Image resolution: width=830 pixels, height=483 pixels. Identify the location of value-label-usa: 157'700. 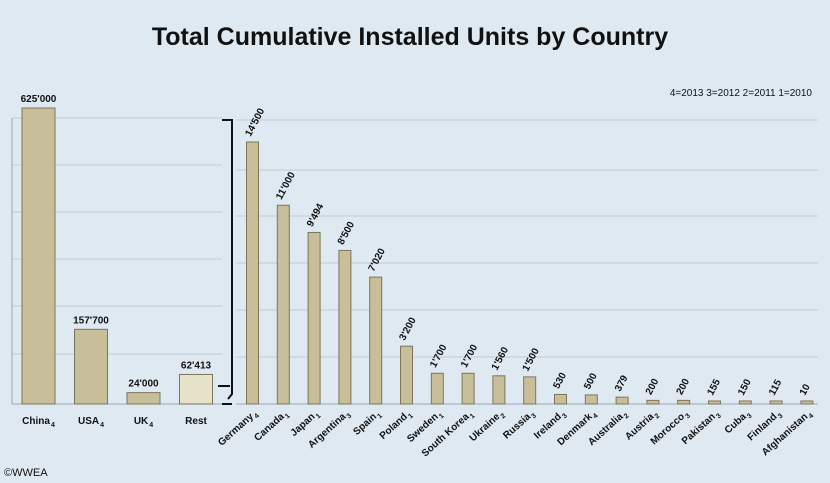
(91, 320).